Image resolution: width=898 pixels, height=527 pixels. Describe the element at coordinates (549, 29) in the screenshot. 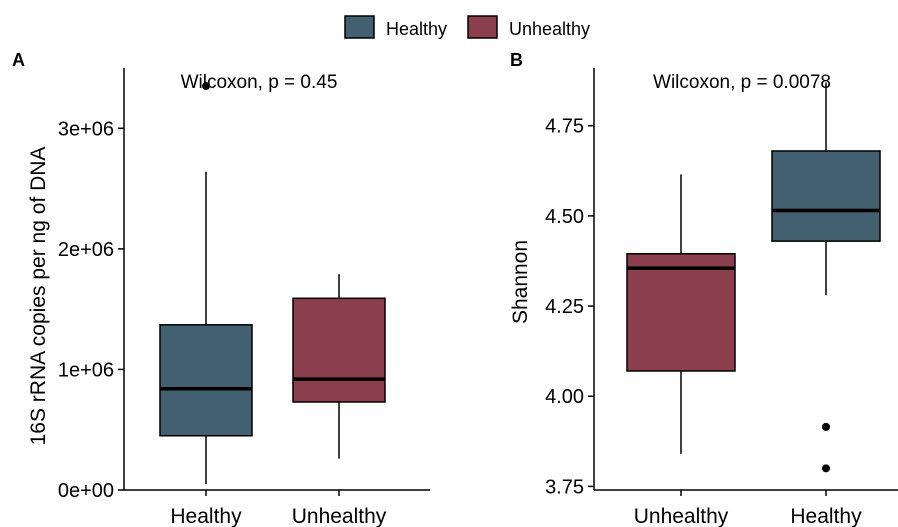

I see `legend-label-unhealthy: Unhealthy` at that location.